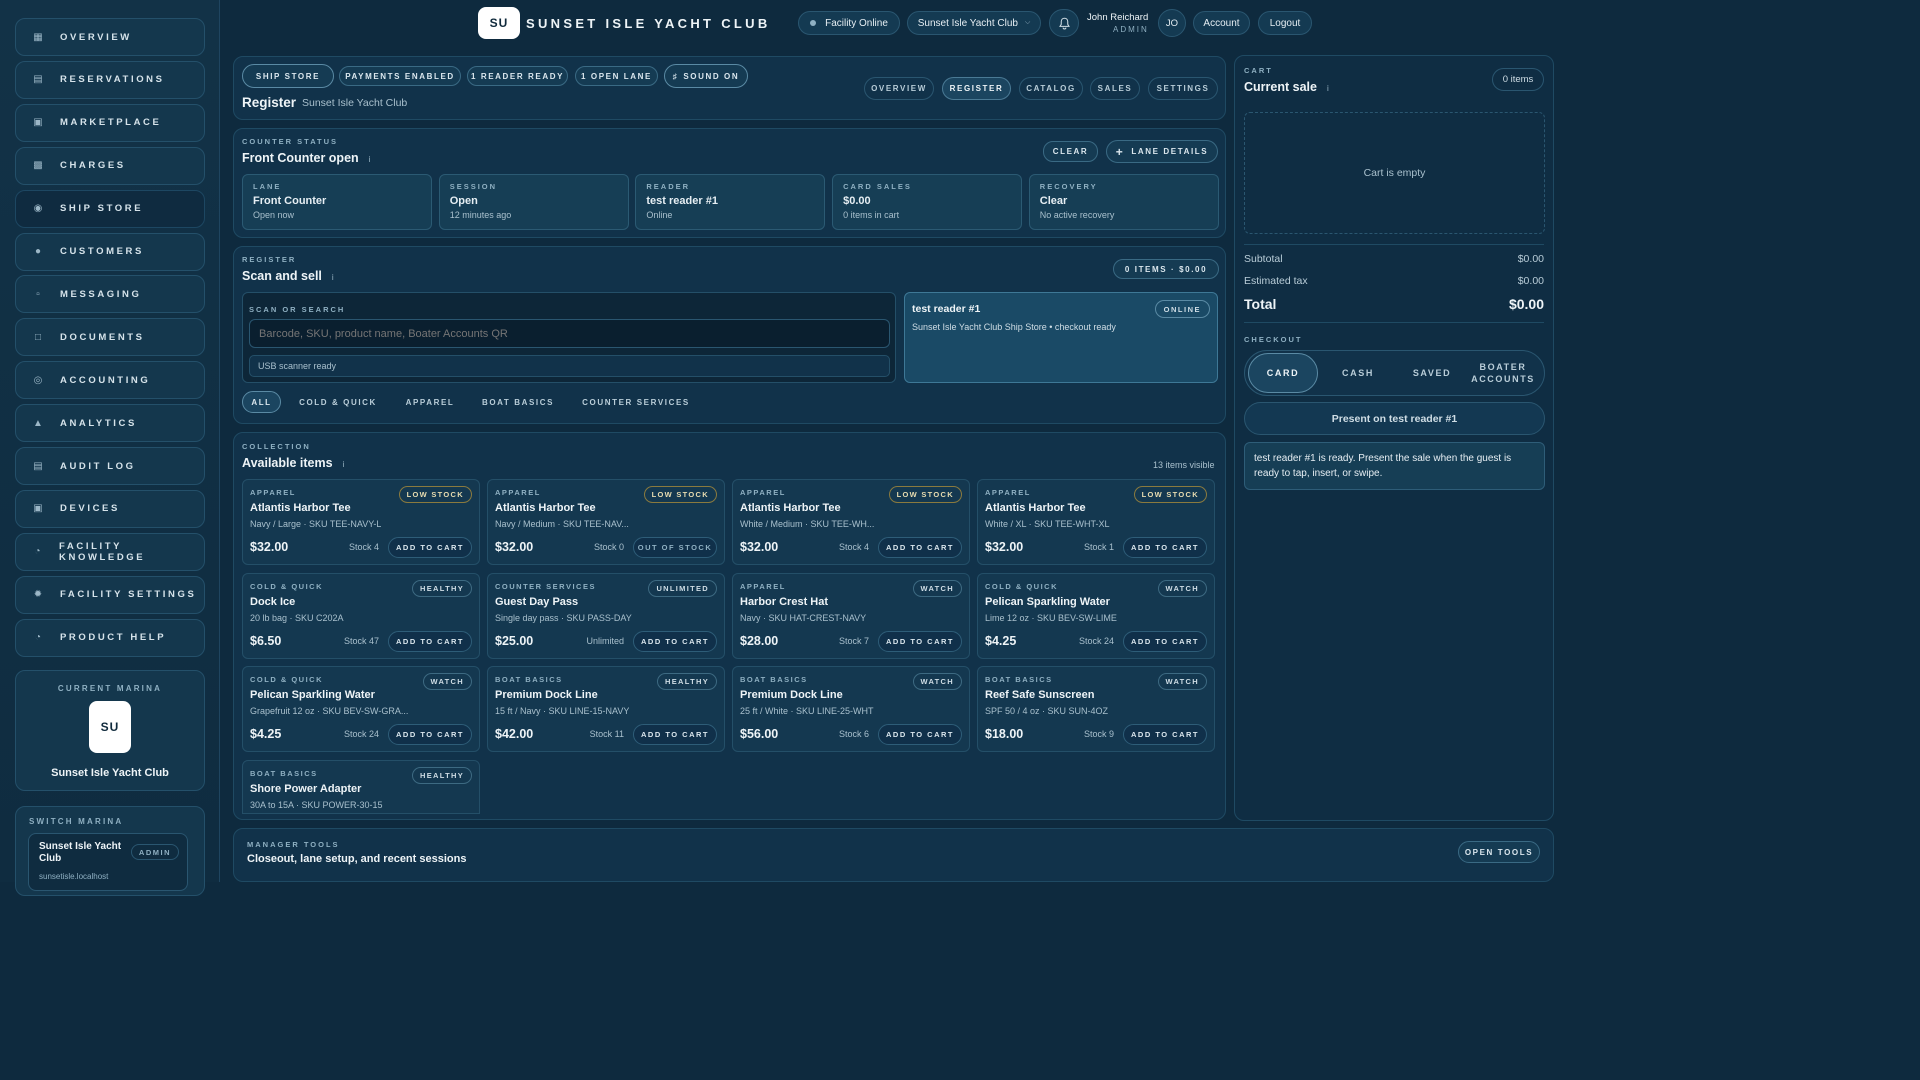 The height and width of the screenshot is (1080, 1920). What do you see at coordinates (899, 88) in the screenshot?
I see `tab-overview: OVERVIEW` at bounding box center [899, 88].